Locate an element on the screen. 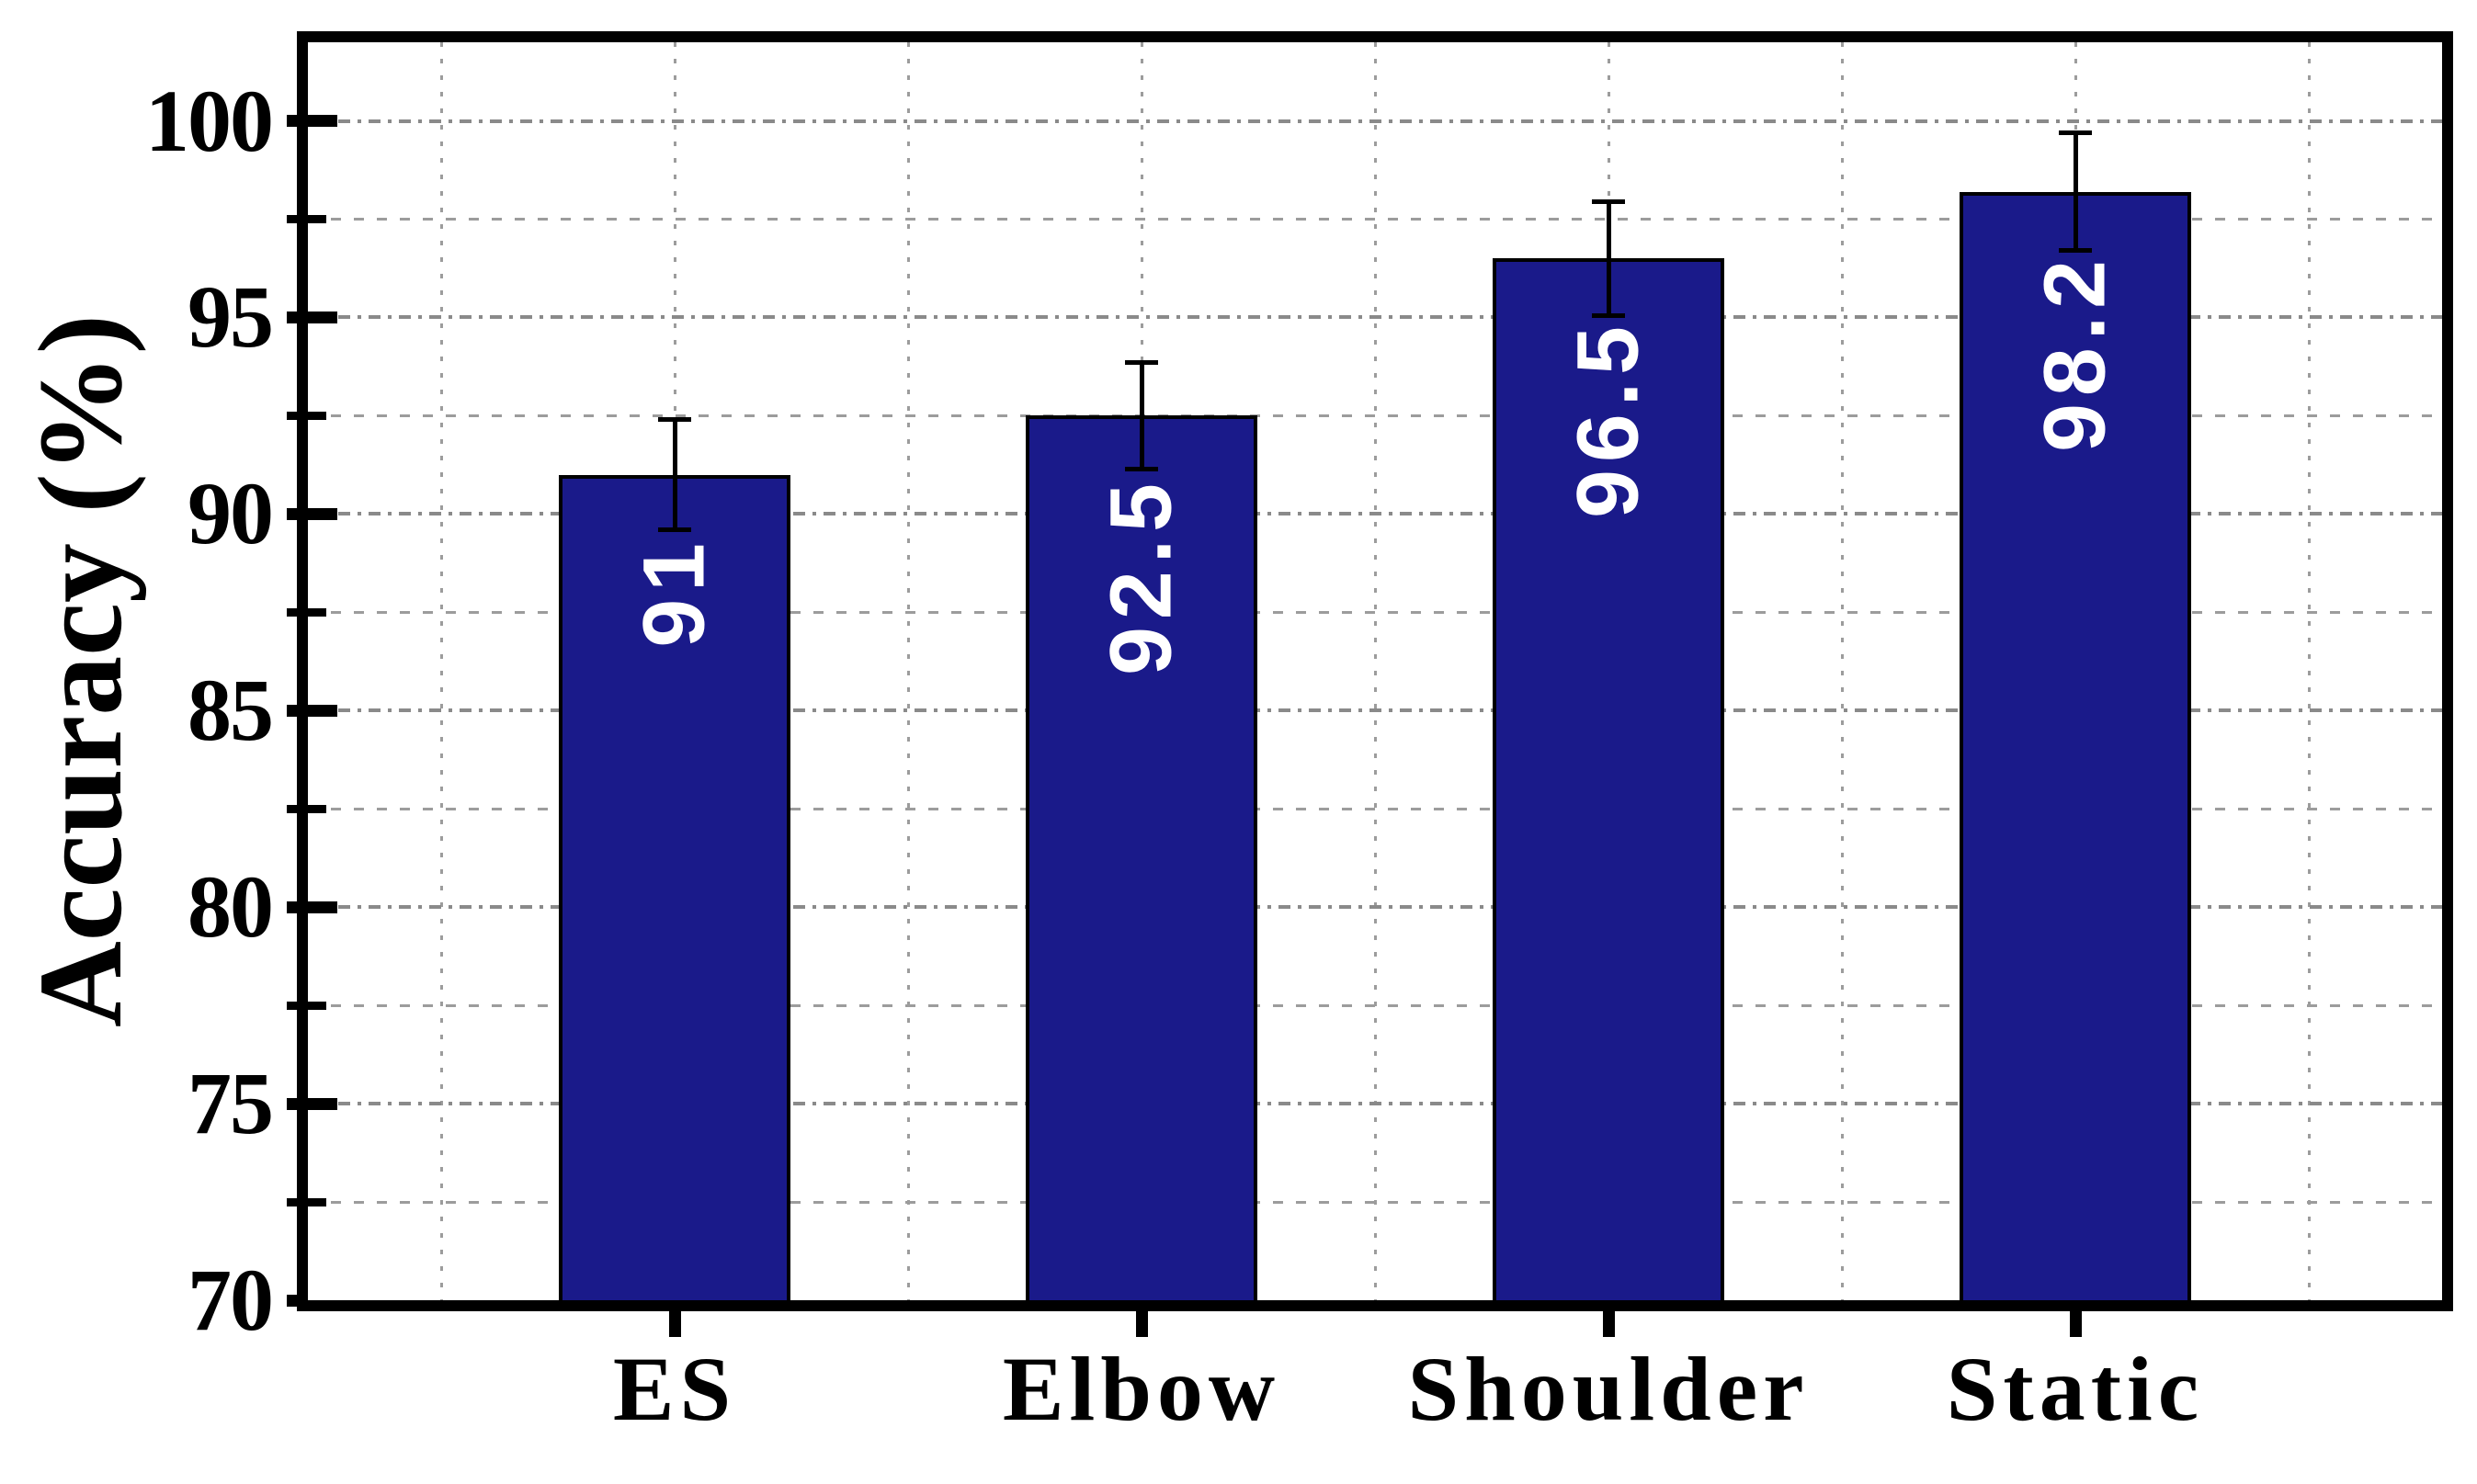 This screenshot has width=2477, height=1484. y-tick-label: 95 is located at coordinates (230, 317).